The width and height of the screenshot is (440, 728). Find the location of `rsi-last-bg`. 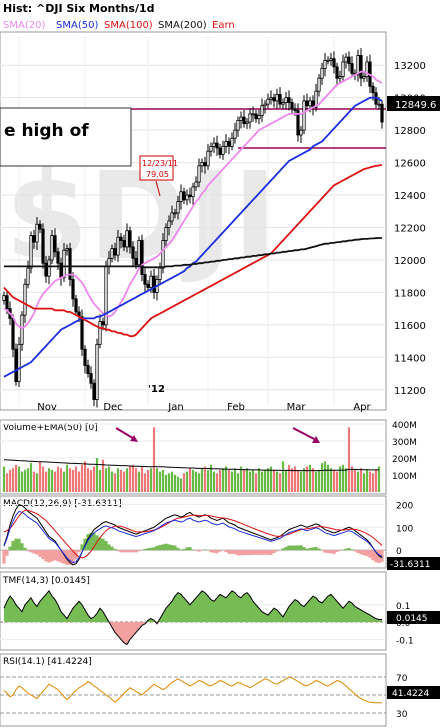

rsi-last-bg is located at coordinates (413, 692).